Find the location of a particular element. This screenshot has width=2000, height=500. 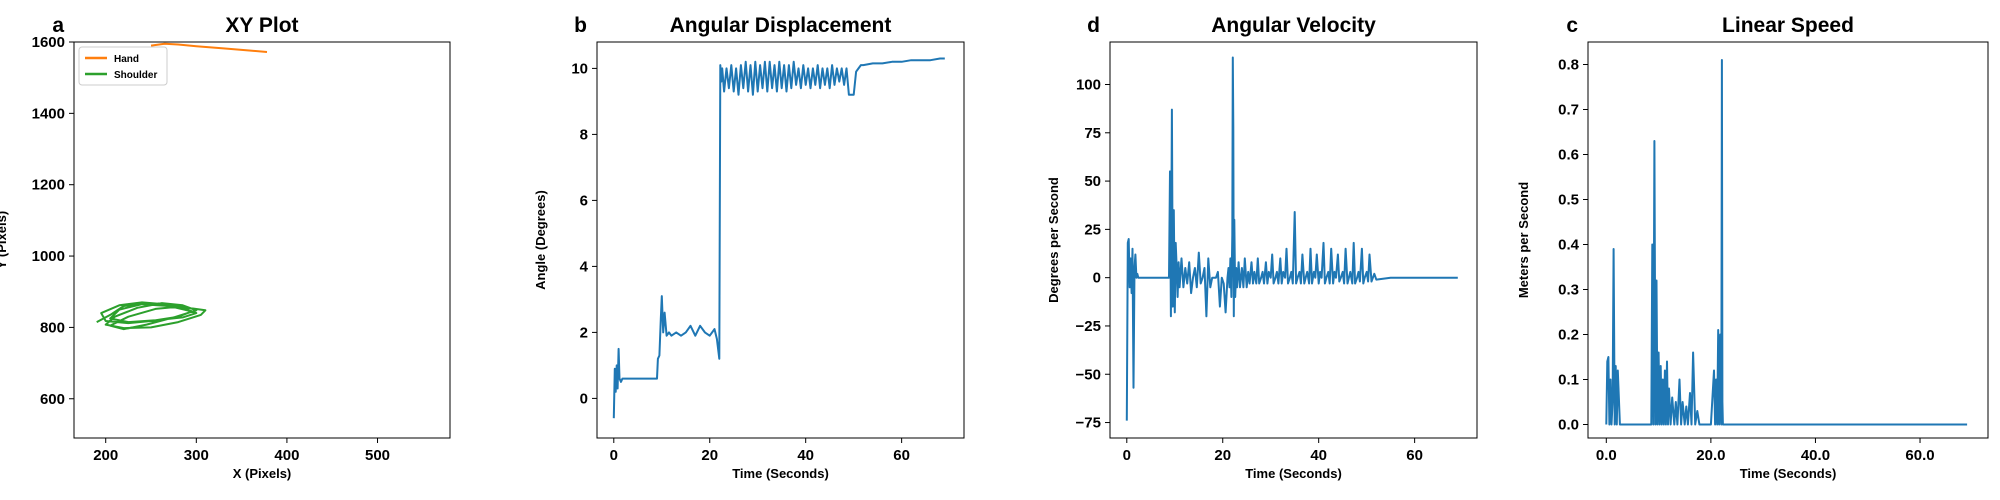

legend-box is located at coordinates (123, 66).